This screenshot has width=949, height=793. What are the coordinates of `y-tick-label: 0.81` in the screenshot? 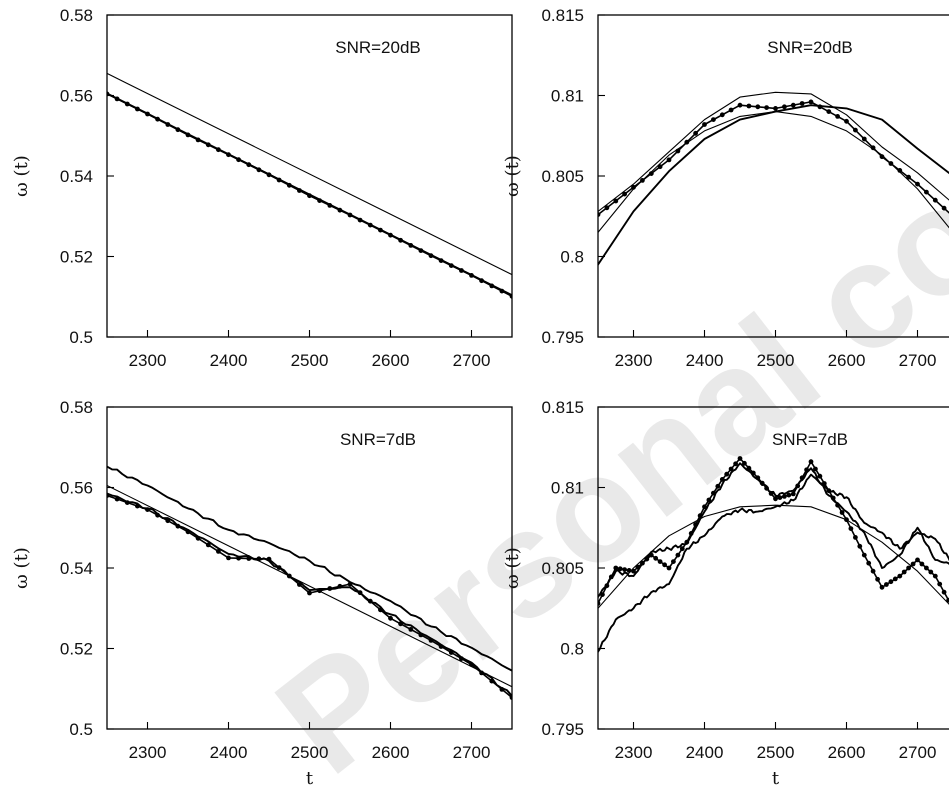 It's located at (567, 96).